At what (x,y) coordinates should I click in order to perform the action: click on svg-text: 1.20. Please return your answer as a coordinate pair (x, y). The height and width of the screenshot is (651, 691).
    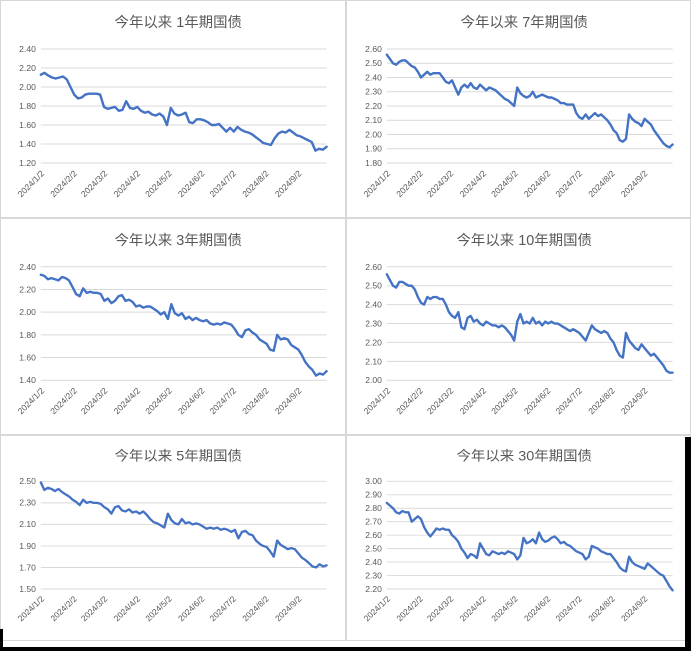
    Looking at the image, I should click on (27, 163).